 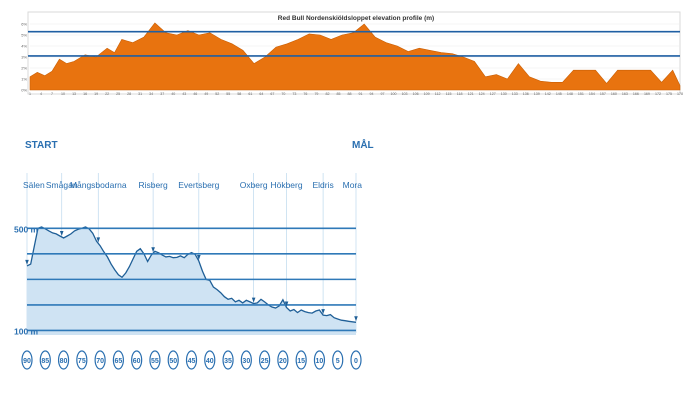 What do you see at coordinates (592, 94) in the screenshot?
I see `x-tick-label: 154` at bounding box center [592, 94].